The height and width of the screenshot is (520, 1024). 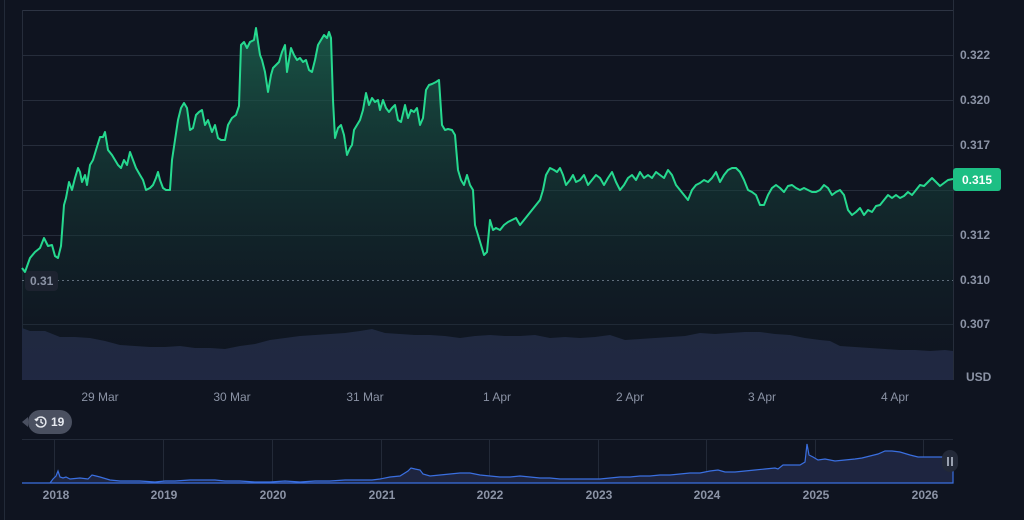 I want to click on navigator-range-handle, so click(x=950, y=461).